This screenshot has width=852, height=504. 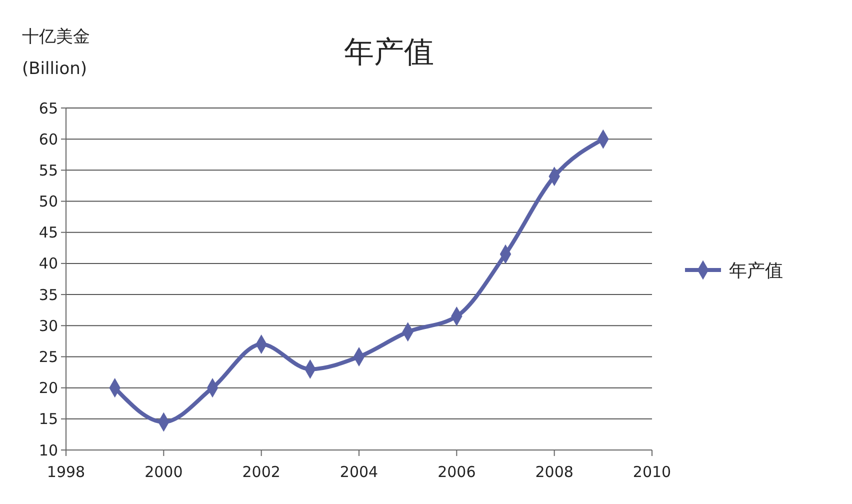 I want to click on x-tick-label: 1998, so click(x=66, y=472).